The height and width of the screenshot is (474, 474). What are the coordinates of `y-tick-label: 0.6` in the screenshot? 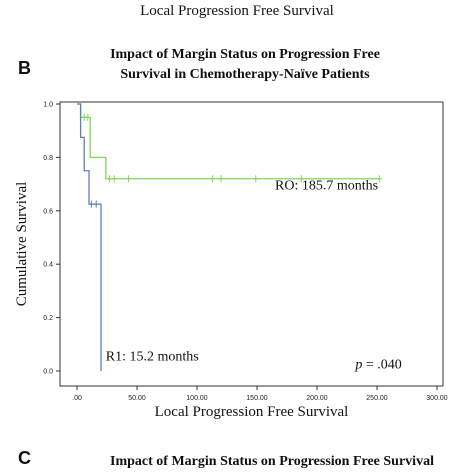 It's located at (48, 211).